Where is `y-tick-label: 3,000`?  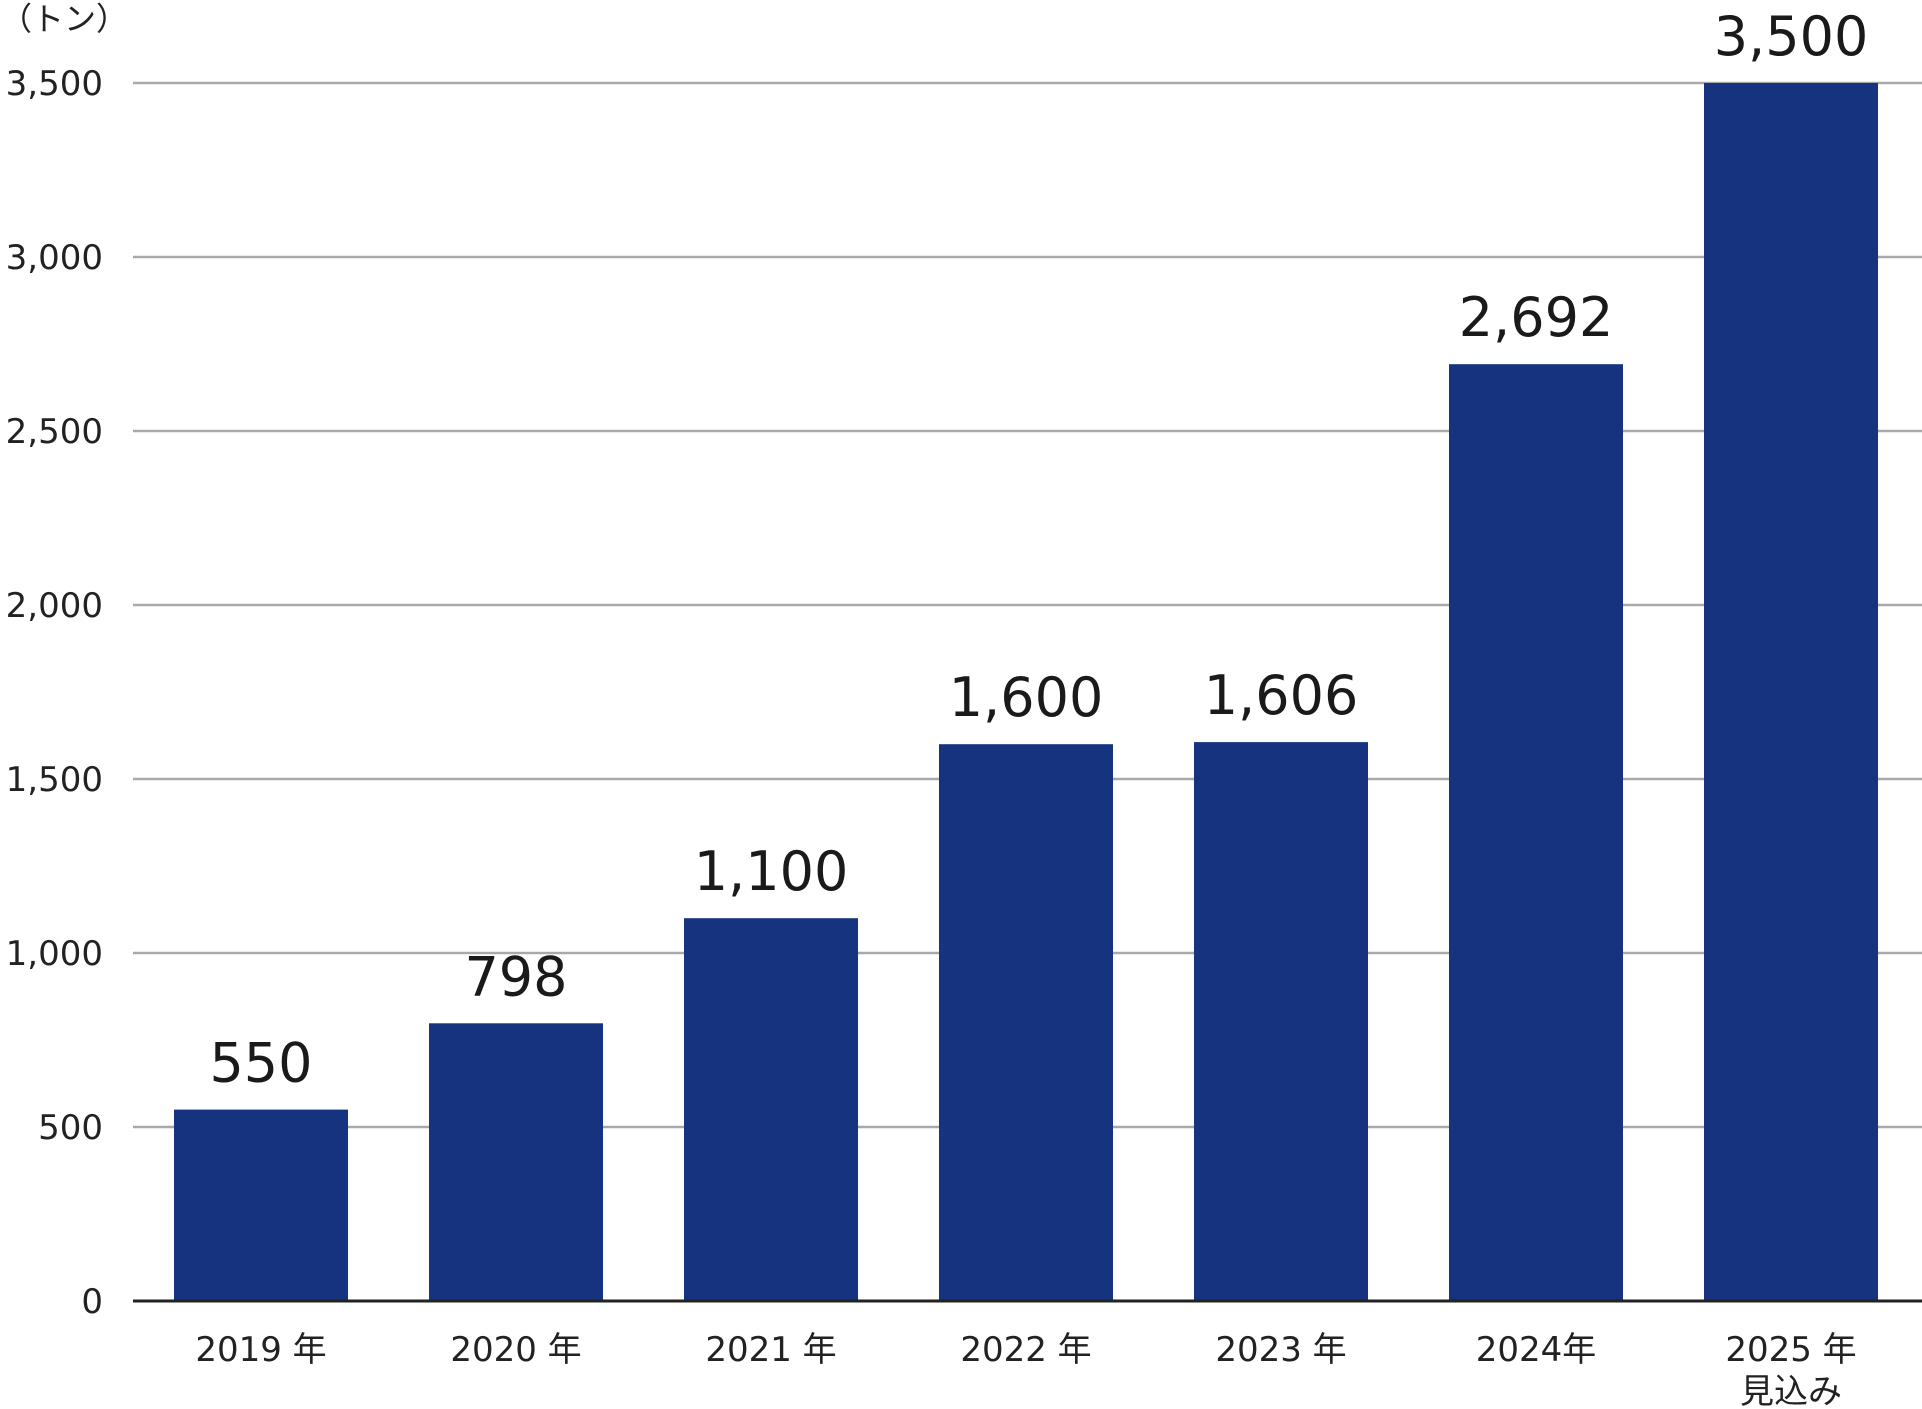
y-tick-label: 3,000 is located at coordinates (54, 258).